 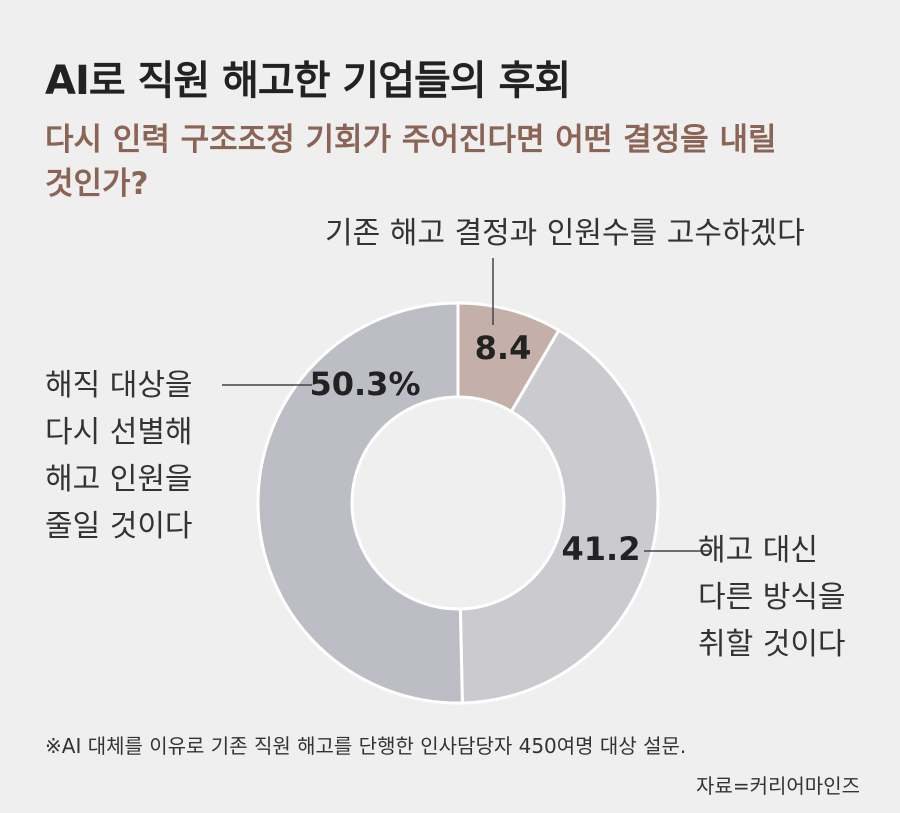 What do you see at coordinates (364, 384) in the screenshot?
I see `value-label: 50.3%` at bounding box center [364, 384].